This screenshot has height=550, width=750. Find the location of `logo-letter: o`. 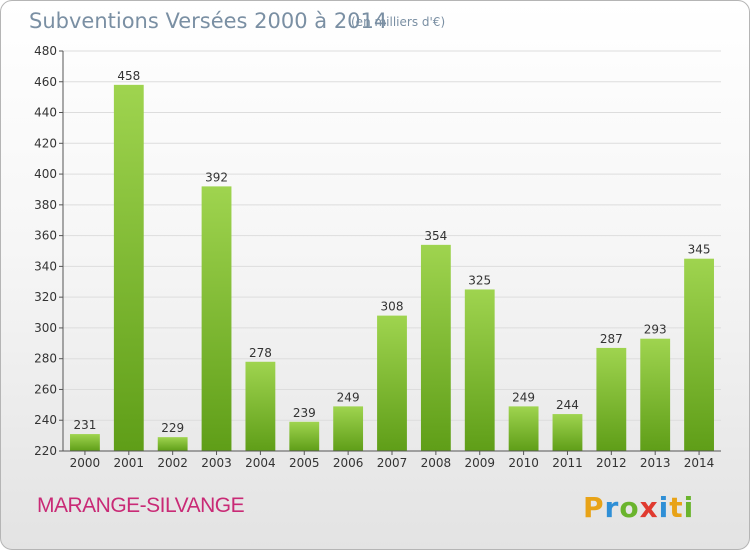

logo-letter: o is located at coordinates (629, 507).